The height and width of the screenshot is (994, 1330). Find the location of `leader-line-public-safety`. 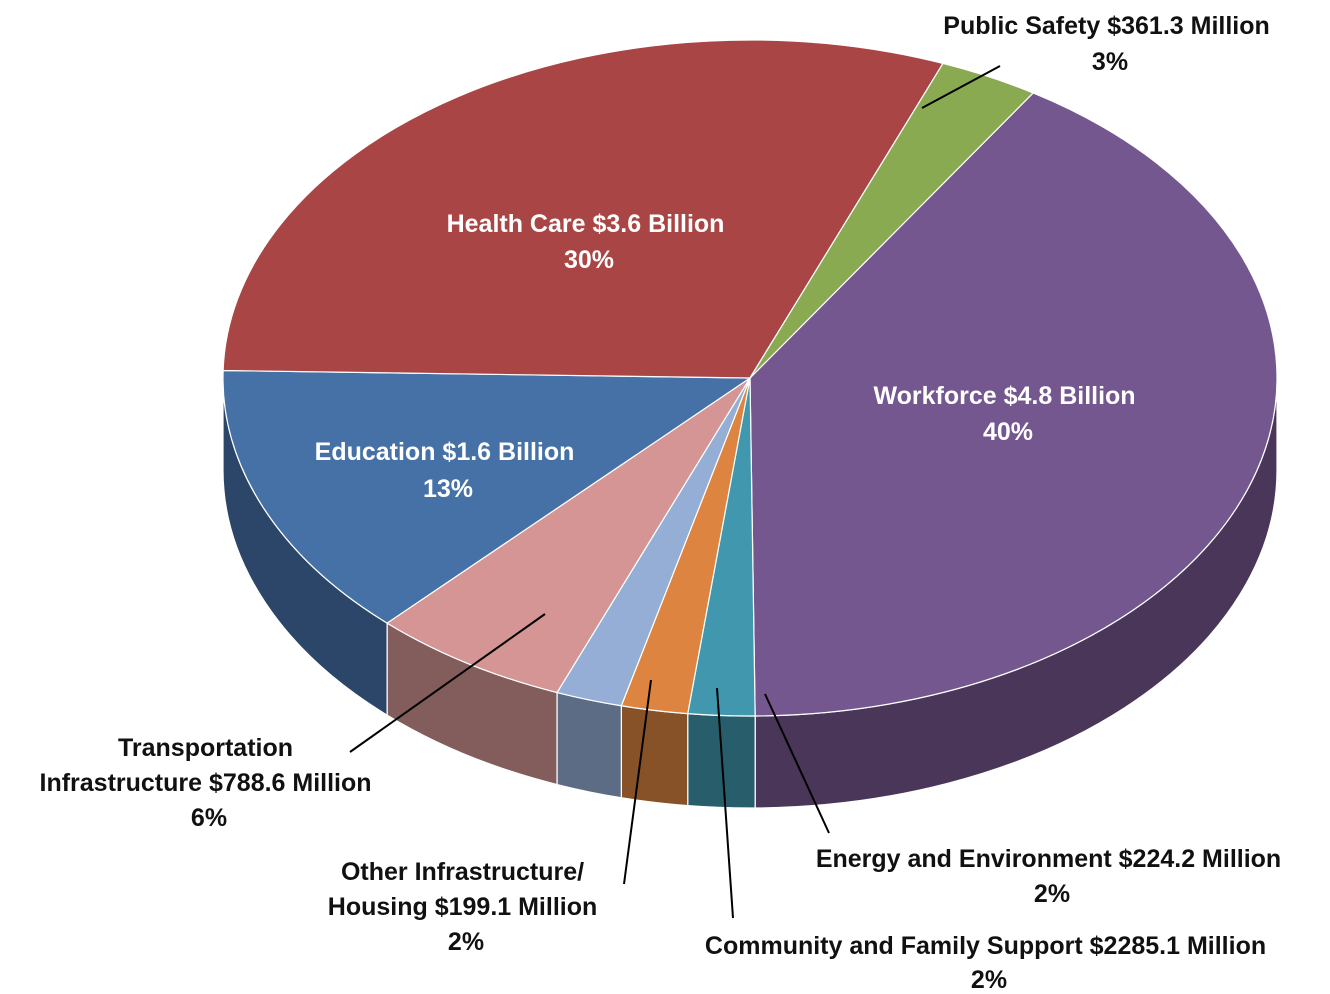

leader-line-public-safety is located at coordinates (961, 87).